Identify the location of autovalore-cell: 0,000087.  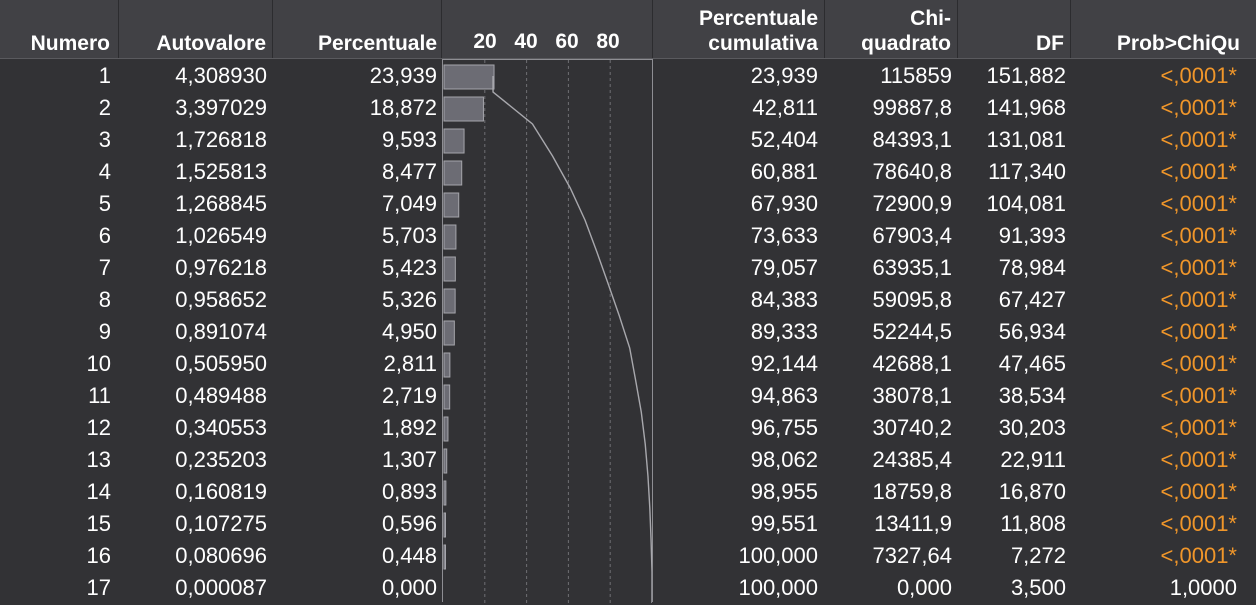
(221, 587).